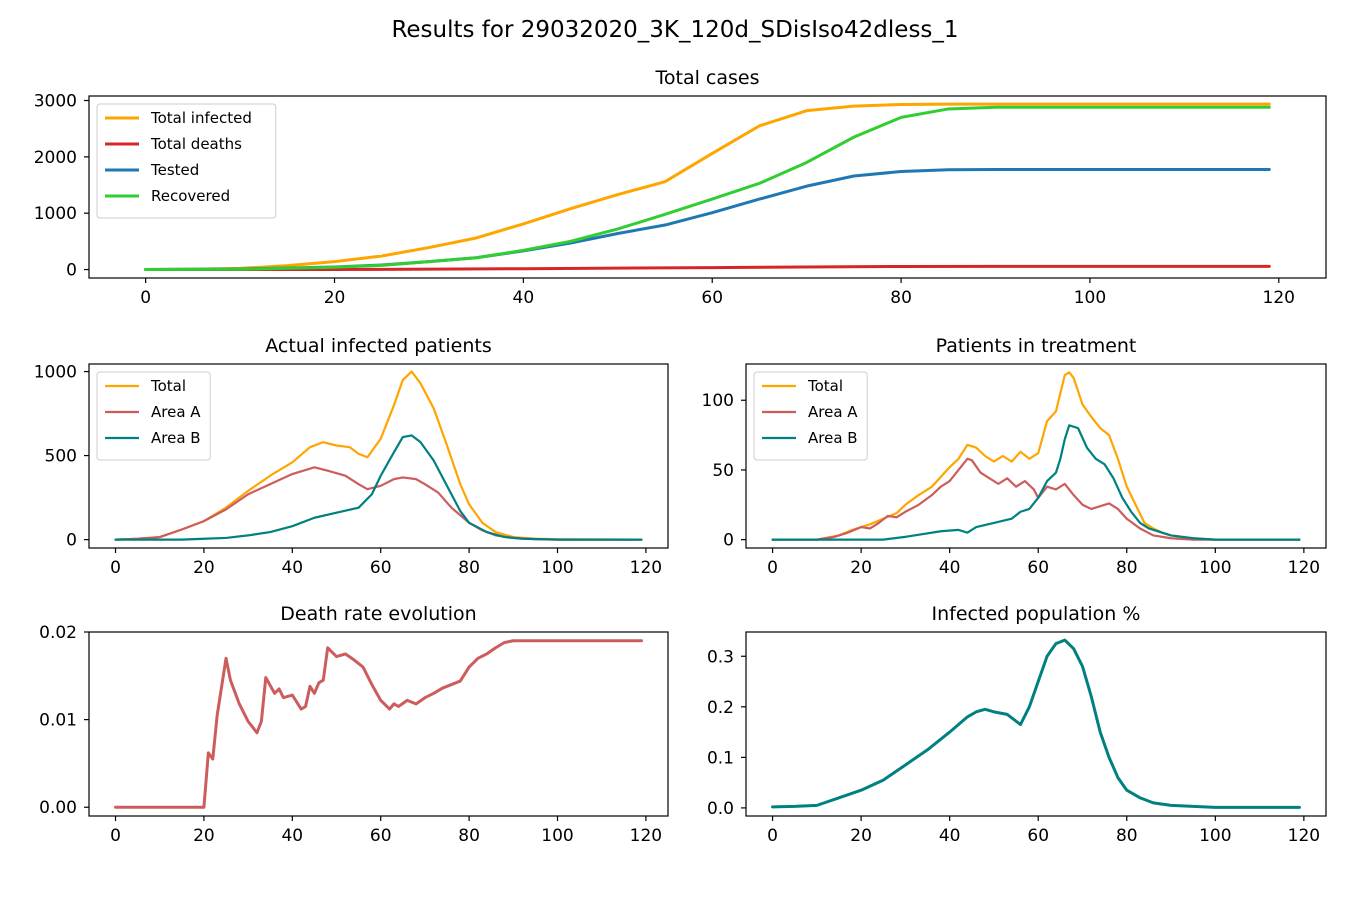 This screenshot has width=1350, height=904. Describe the element at coordinates (190, 196) in the screenshot. I see `chart1-legend-label-recovered: Recovered` at that location.